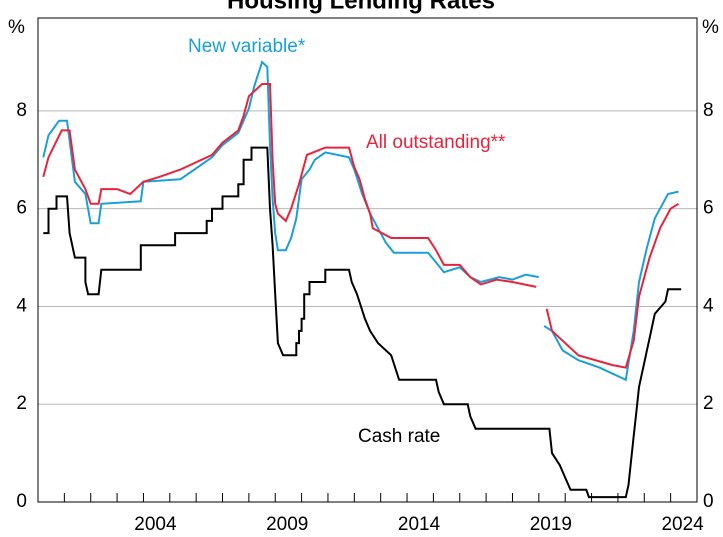 The height and width of the screenshot is (537, 723). Describe the element at coordinates (551, 524) in the screenshot. I see `x-tick-label: 2019` at that location.